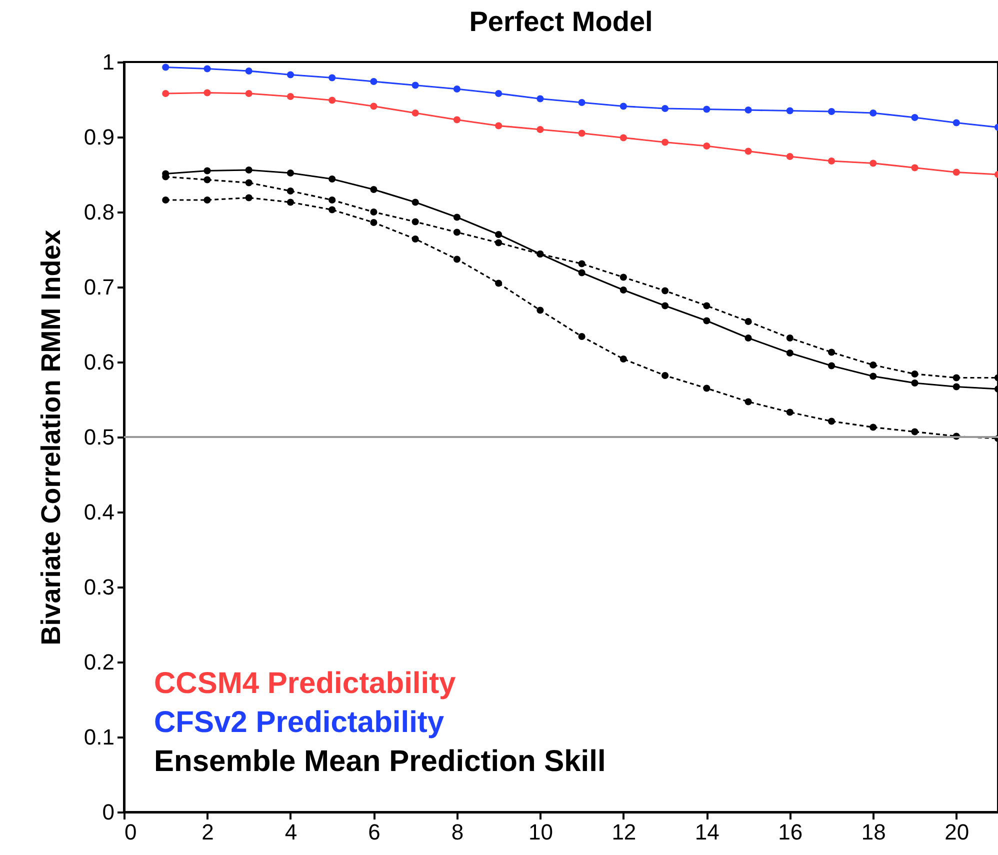  What do you see at coordinates (99, 362) in the screenshot?
I see `y-tick-label: 0.6` at bounding box center [99, 362].